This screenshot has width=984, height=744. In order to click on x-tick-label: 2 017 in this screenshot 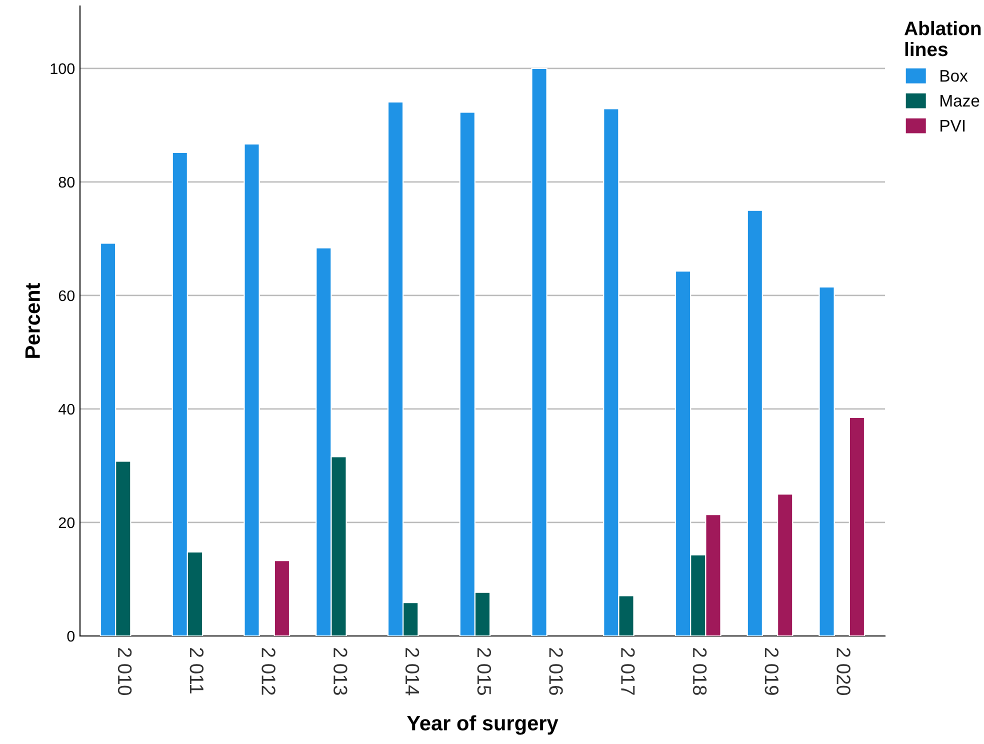, I will do `click(628, 671)`.